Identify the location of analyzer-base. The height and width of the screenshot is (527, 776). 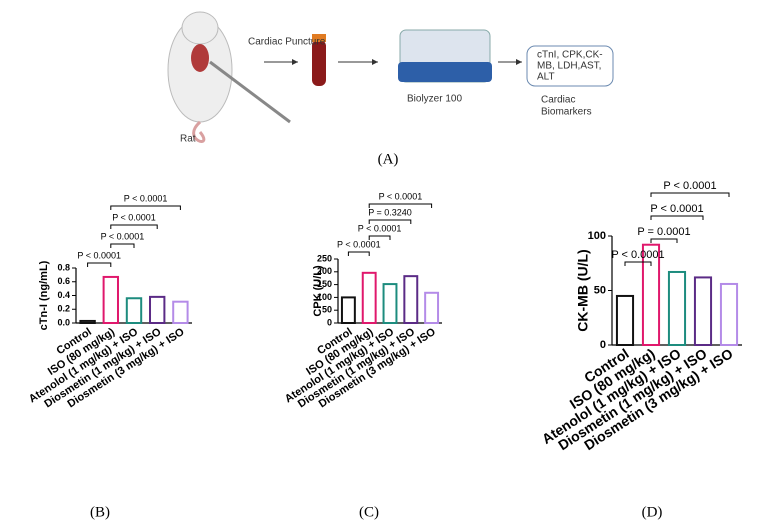
(445, 72).